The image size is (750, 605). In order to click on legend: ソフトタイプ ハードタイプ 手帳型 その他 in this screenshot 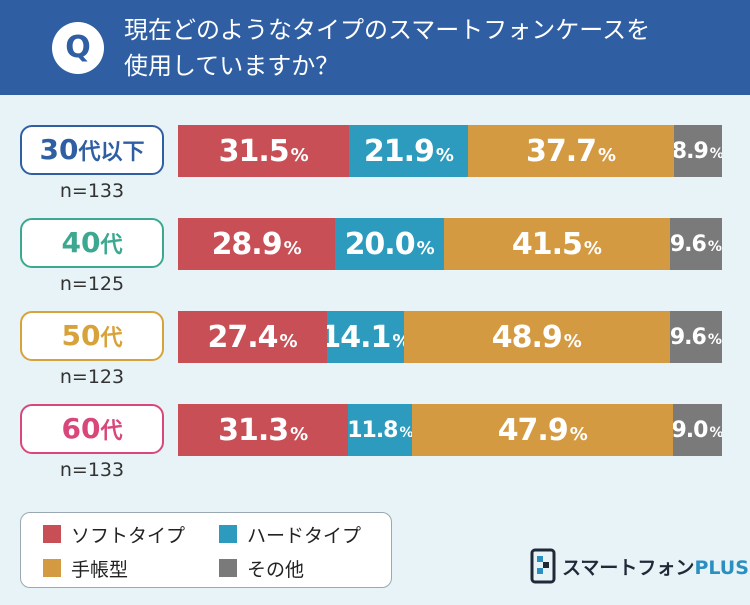, I will do `click(206, 550)`.